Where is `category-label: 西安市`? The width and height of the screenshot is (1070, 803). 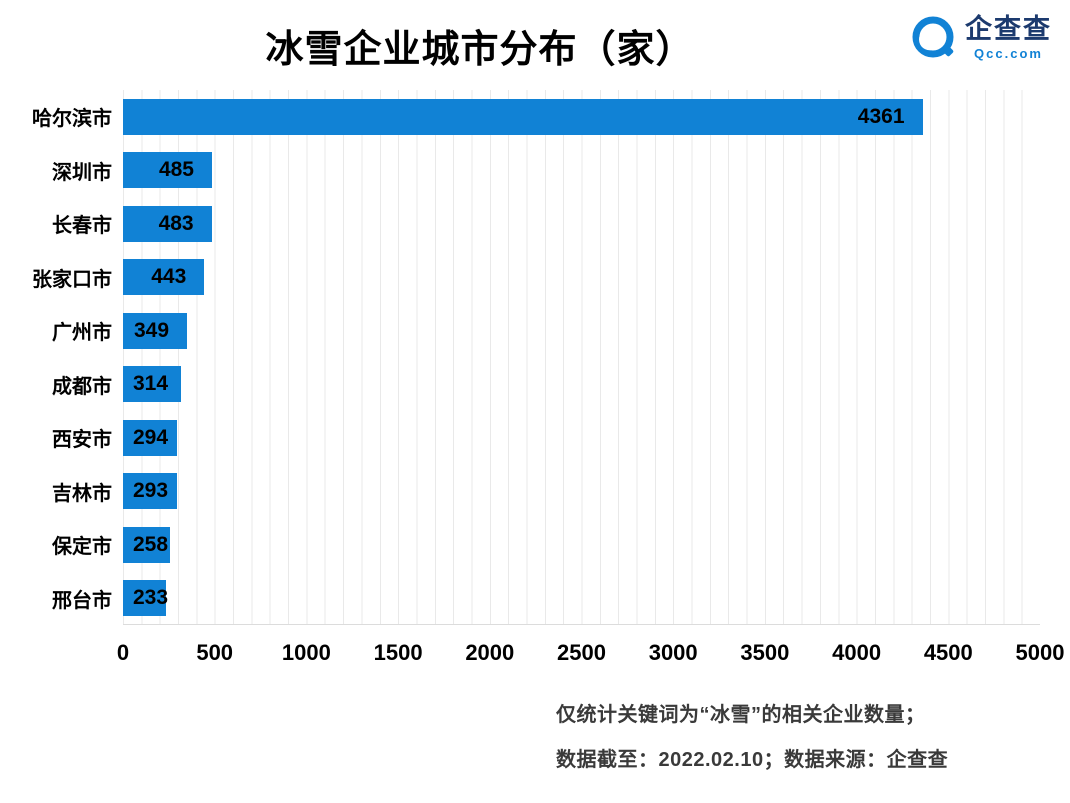 category-label: 西安市 is located at coordinates (82, 440).